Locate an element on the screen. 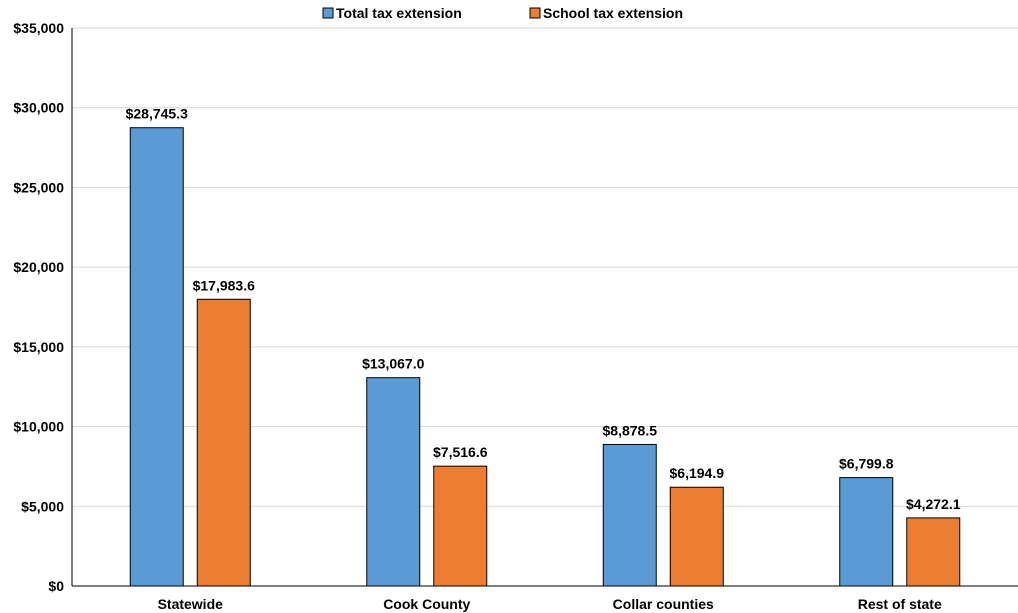 Image resolution: width=1018 pixels, height=613 pixels. data-label: $6,194.9 is located at coordinates (697, 473).